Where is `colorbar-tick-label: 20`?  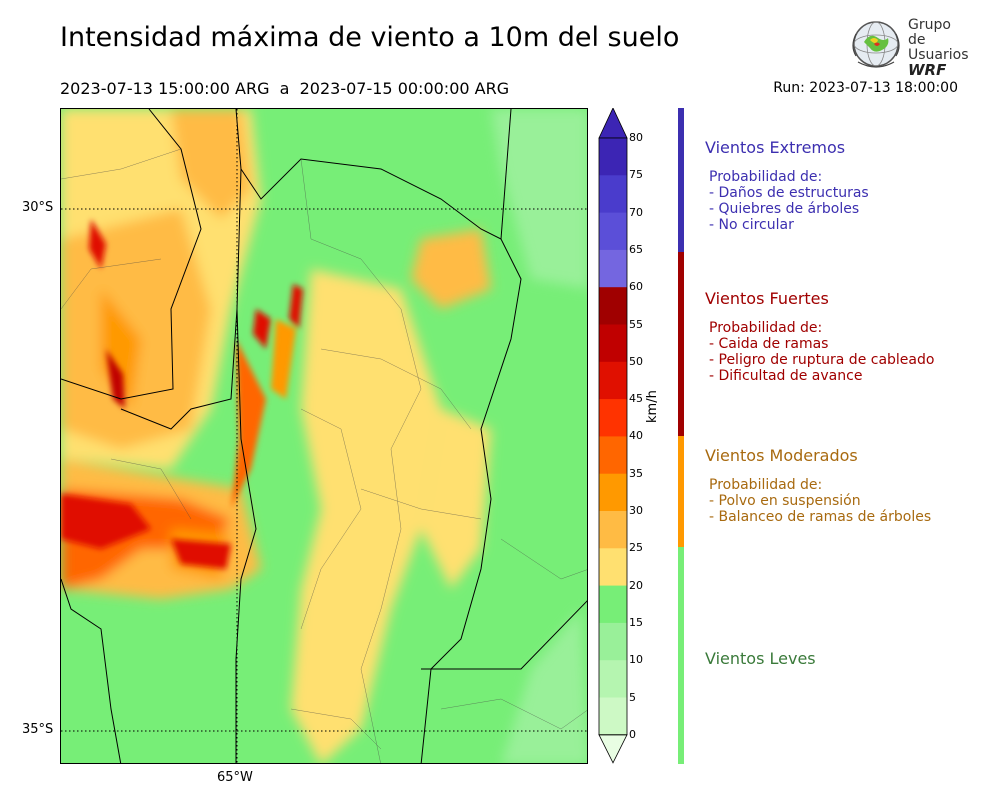 colorbar-tick-label: 20 is located at coordinates (636, 585).